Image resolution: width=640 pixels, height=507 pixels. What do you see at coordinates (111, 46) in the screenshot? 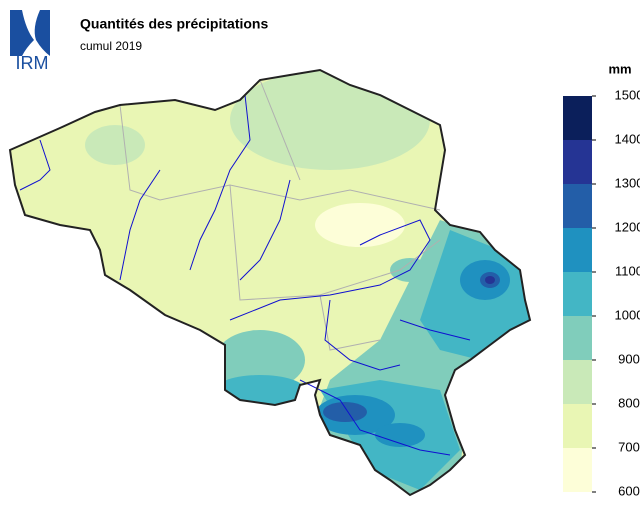
I see `subtitle: cumul 2019` at bounding box center [111, 46].